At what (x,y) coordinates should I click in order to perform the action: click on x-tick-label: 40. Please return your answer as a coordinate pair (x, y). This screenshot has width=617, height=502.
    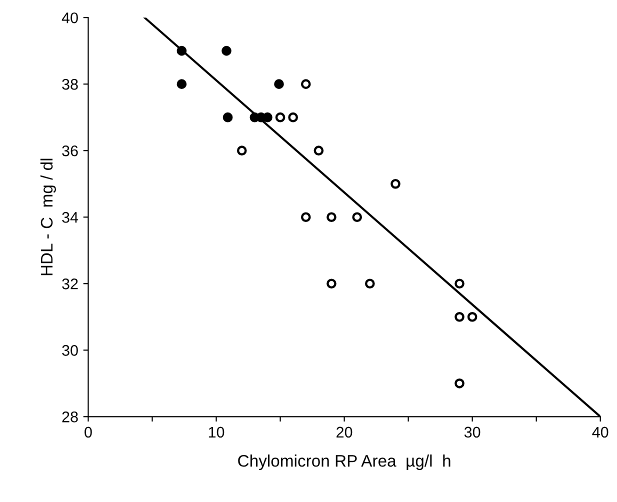
    Looking at the image, I should click on (600, 432).